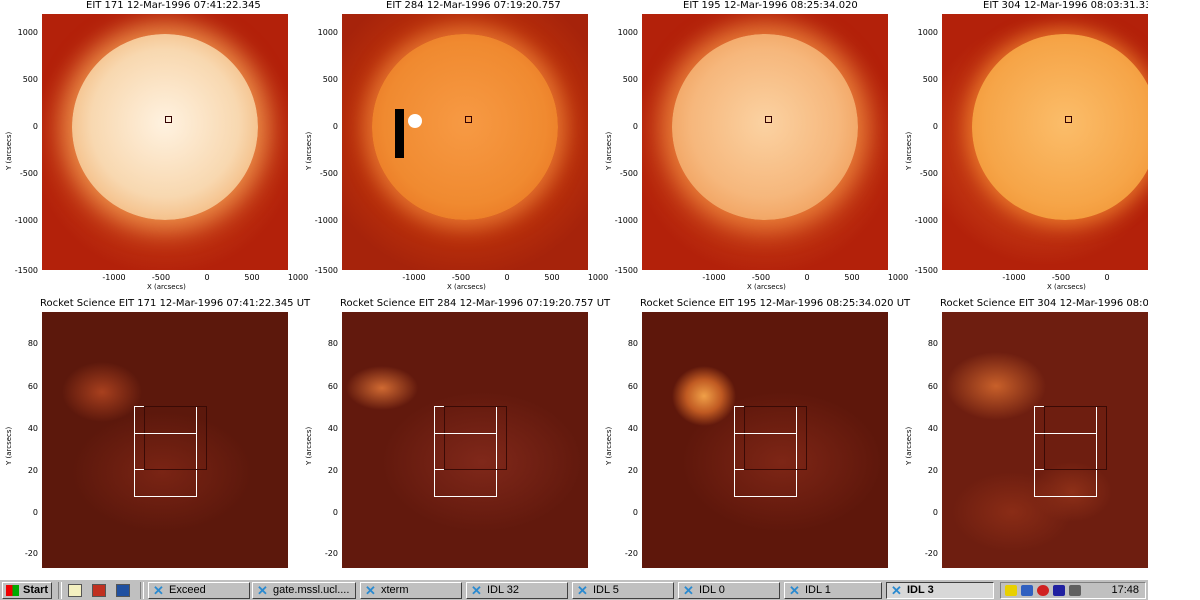  What do you see at coordinates (1027, 590) in the screenshot?
I see `tray-monitor-icon` at bounding box center [1027, 590].